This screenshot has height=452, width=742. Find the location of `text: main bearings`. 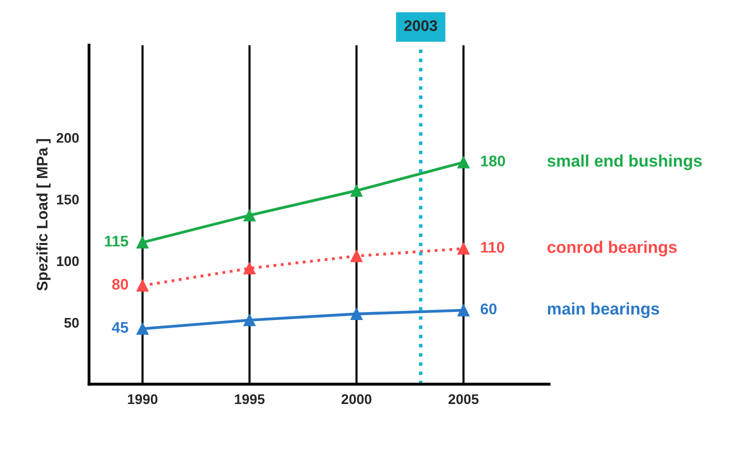

text: main bearings is located at coordinates (604, 310).